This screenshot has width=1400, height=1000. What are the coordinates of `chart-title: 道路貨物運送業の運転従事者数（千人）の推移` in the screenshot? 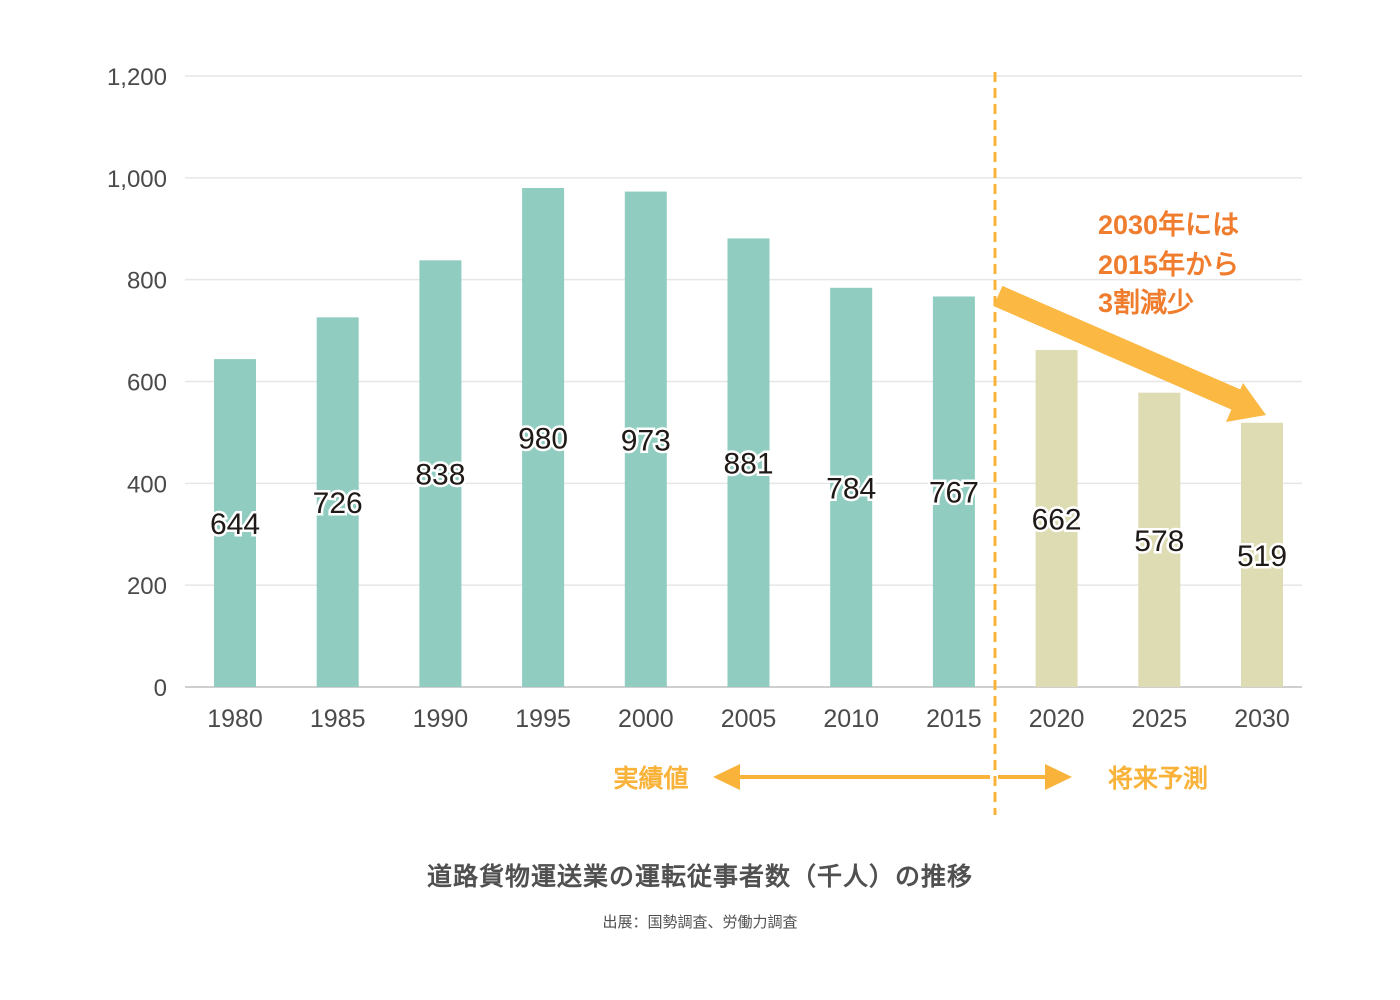 It's located at (699, 876).